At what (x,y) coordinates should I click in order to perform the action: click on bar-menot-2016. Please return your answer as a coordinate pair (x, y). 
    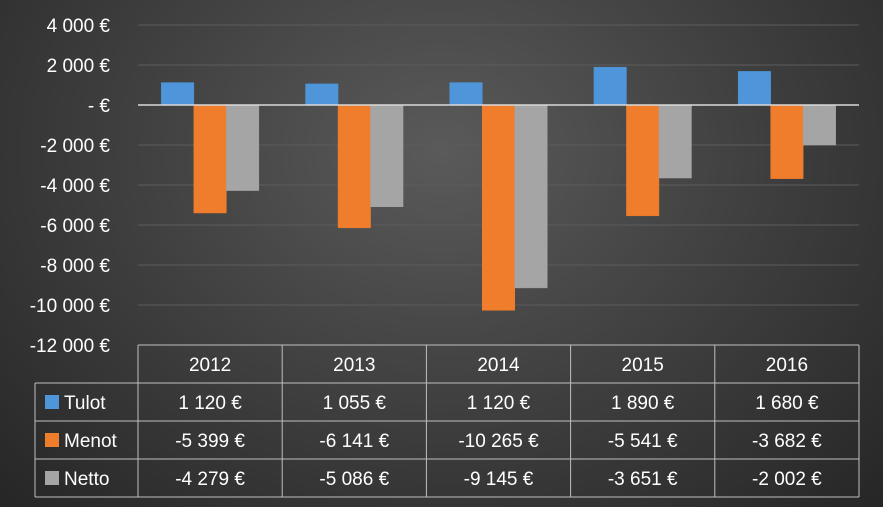
    Looking at the image, I should click on (787, 141).